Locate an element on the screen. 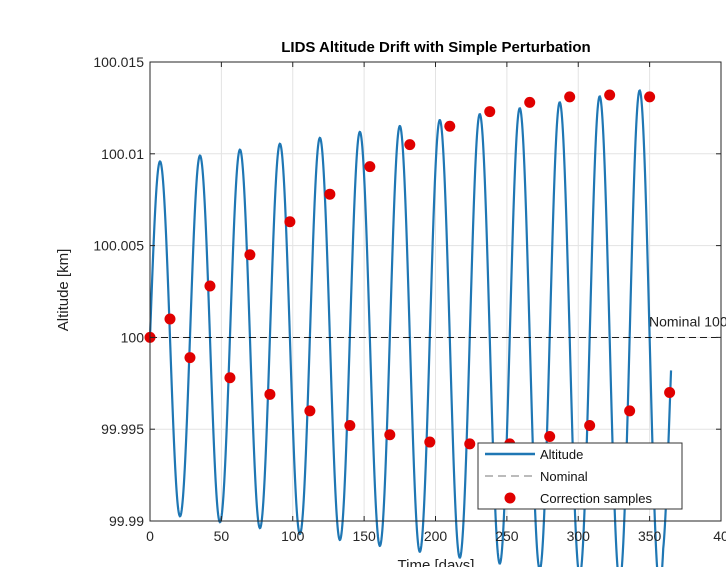 The width and height of the screenshot is (726, 567). y-tick-label: 100.005 is located at coordinates (118, 246).